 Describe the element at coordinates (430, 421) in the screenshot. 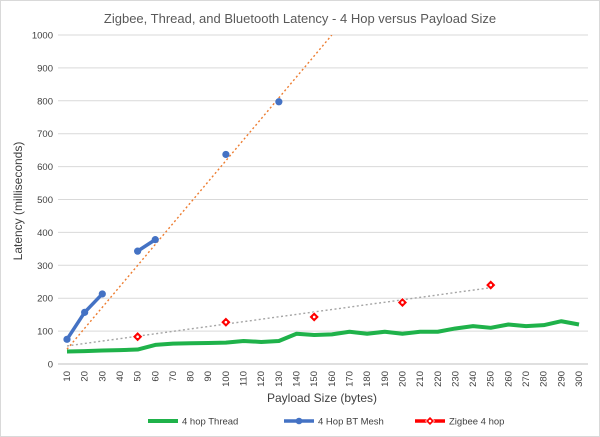

I see `legend-marker-zigbee-4-hop-center` at that location.